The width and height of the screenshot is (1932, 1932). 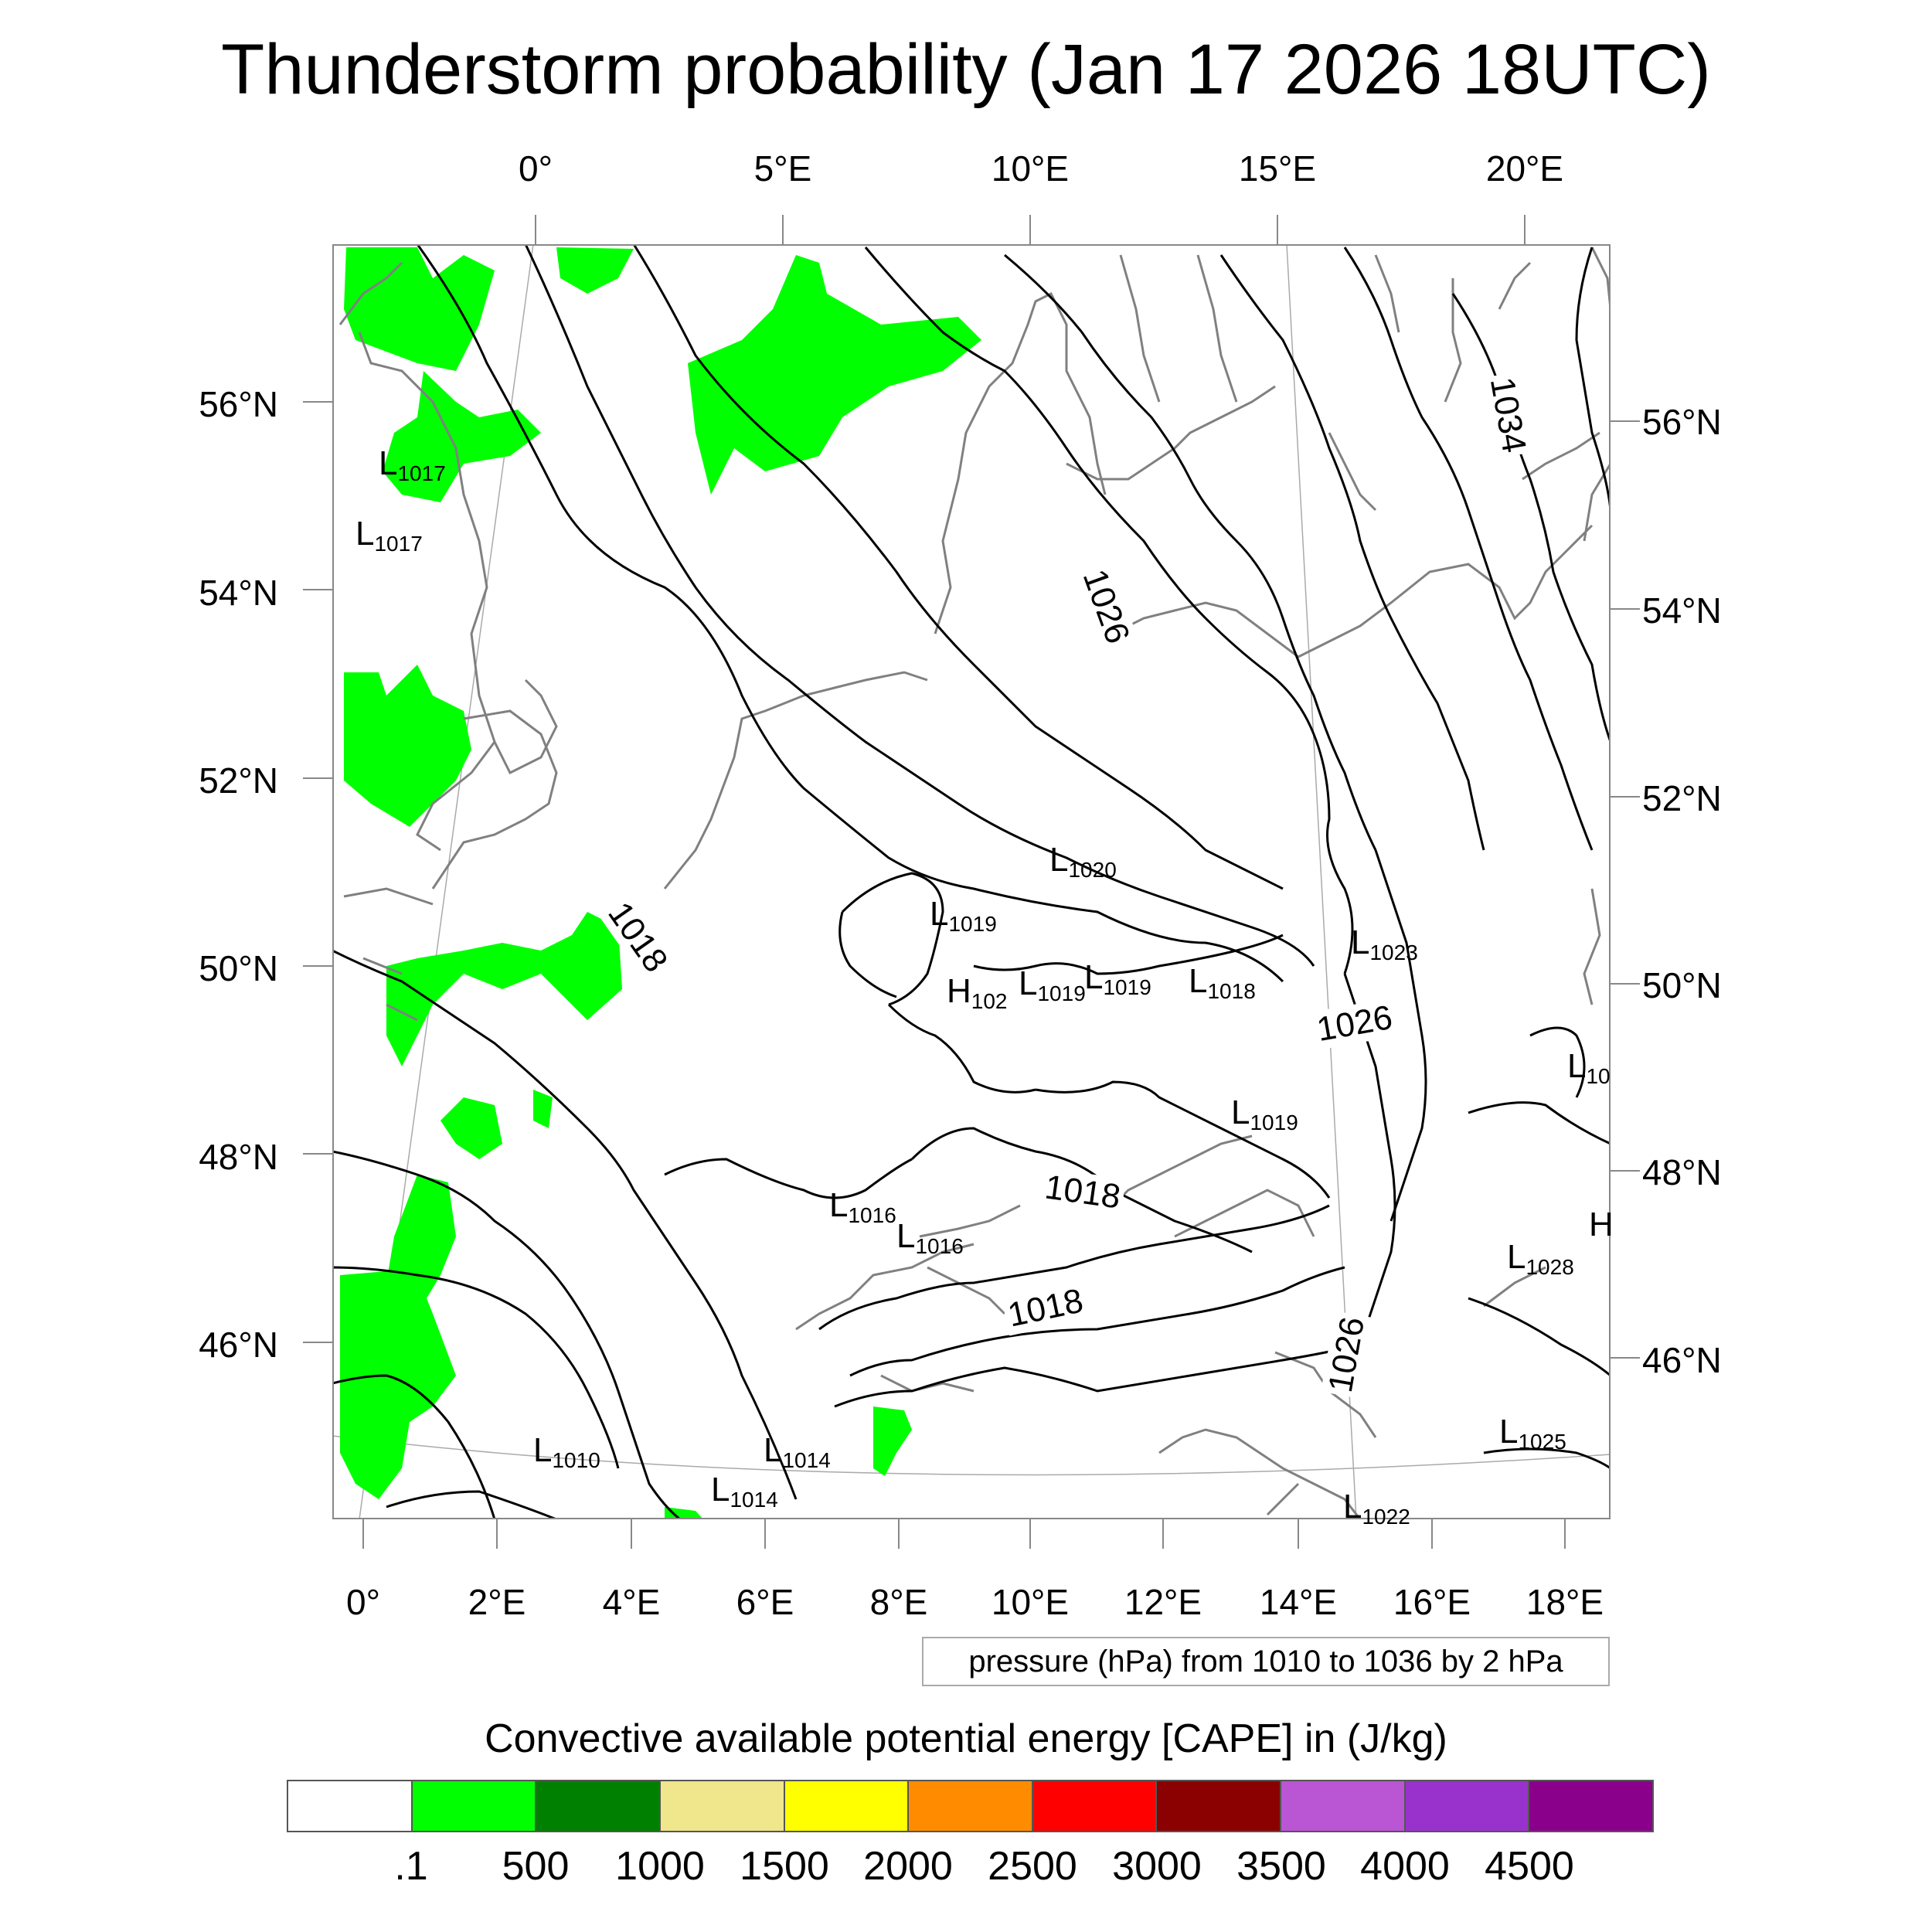 What do you see at coordinates (1682, 798) in the screenshot?
I see `right-lat-label: 52°N` at bounding box center [1682, 798].